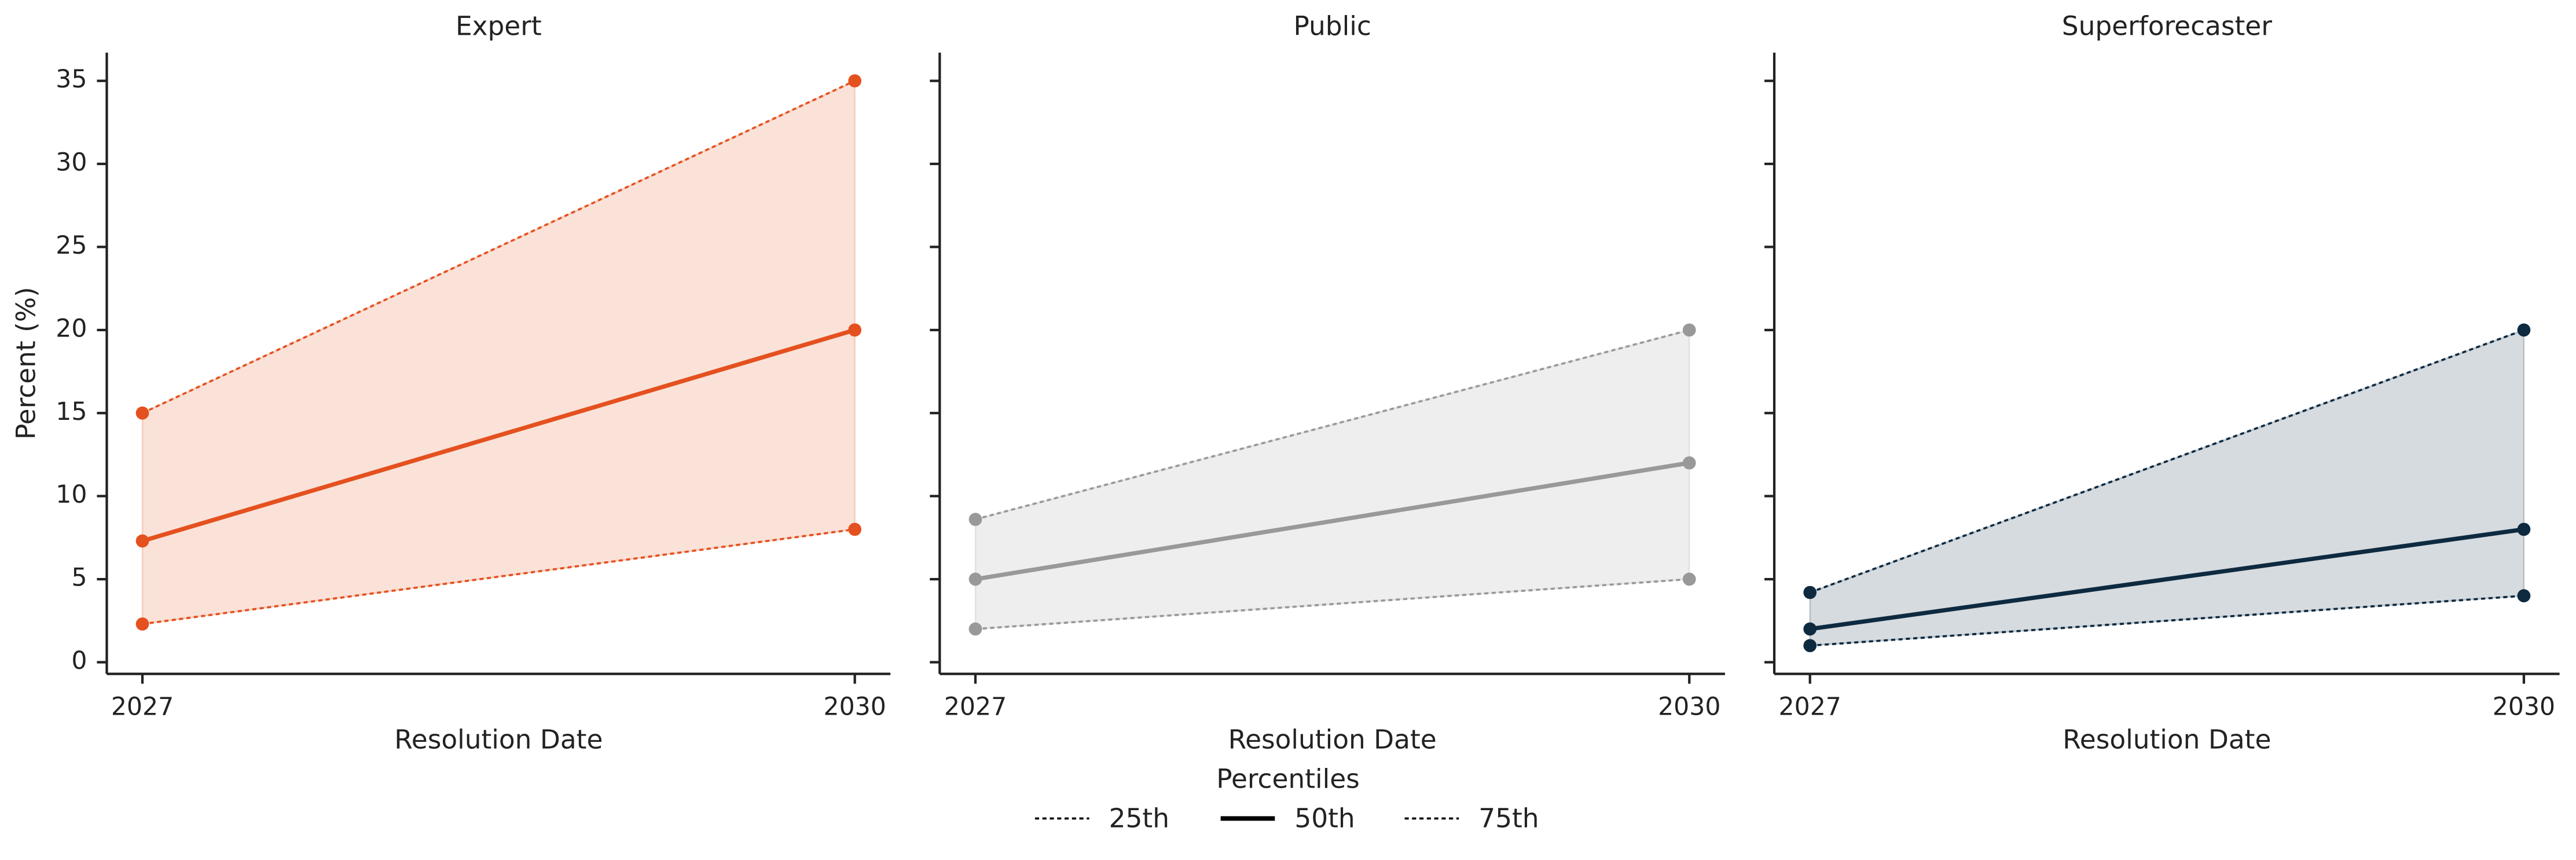 This screenshot has height=860, width=2576. Describe the element at coordinates (1332, 26) in the screenshot. I see `panel-title: Public` at that location.